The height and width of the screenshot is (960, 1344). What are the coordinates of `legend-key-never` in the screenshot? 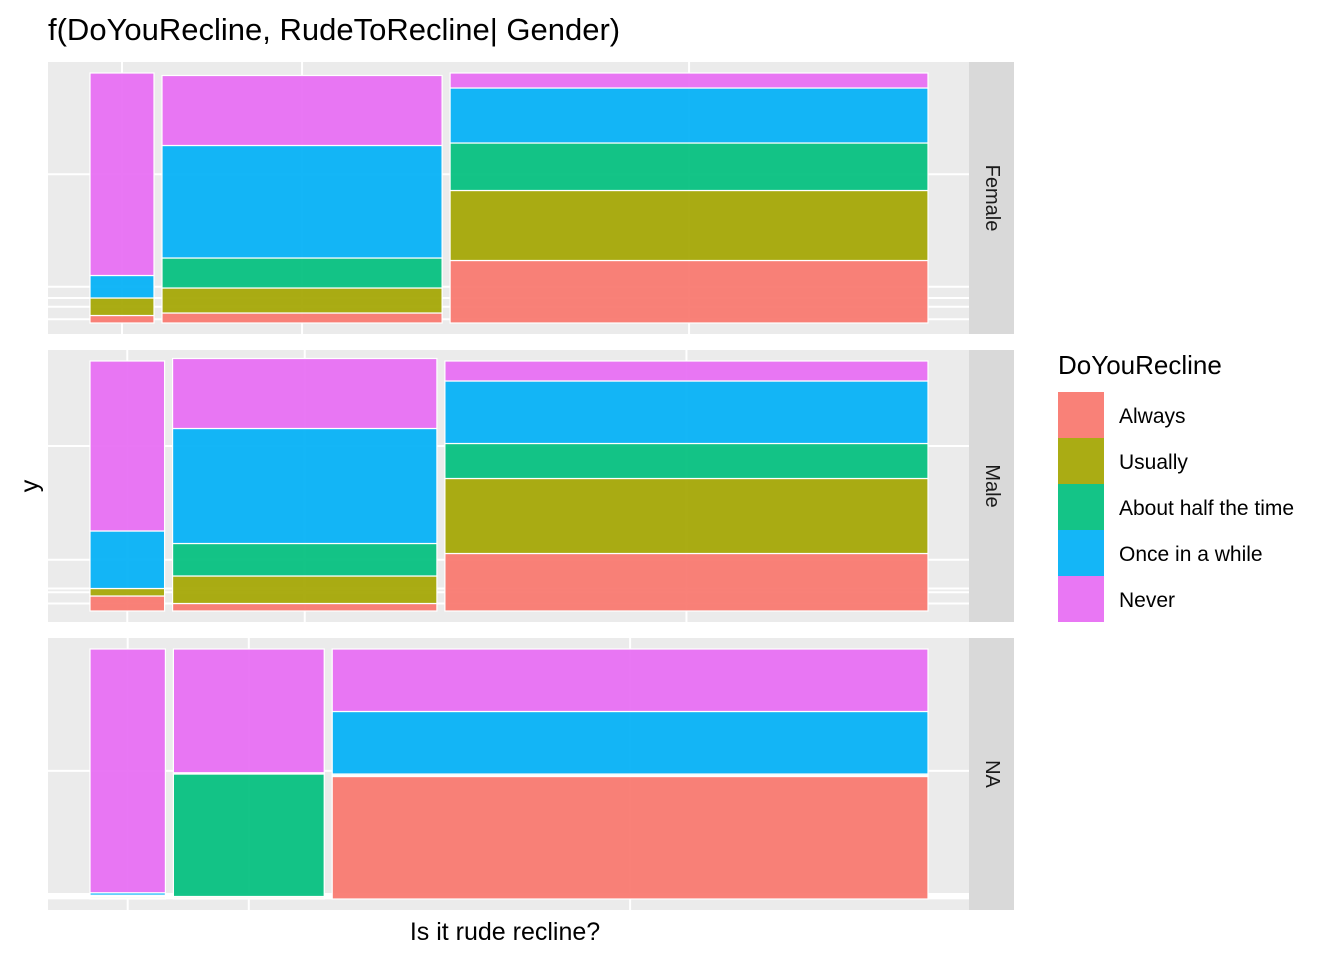 It's located at (1081, 599).